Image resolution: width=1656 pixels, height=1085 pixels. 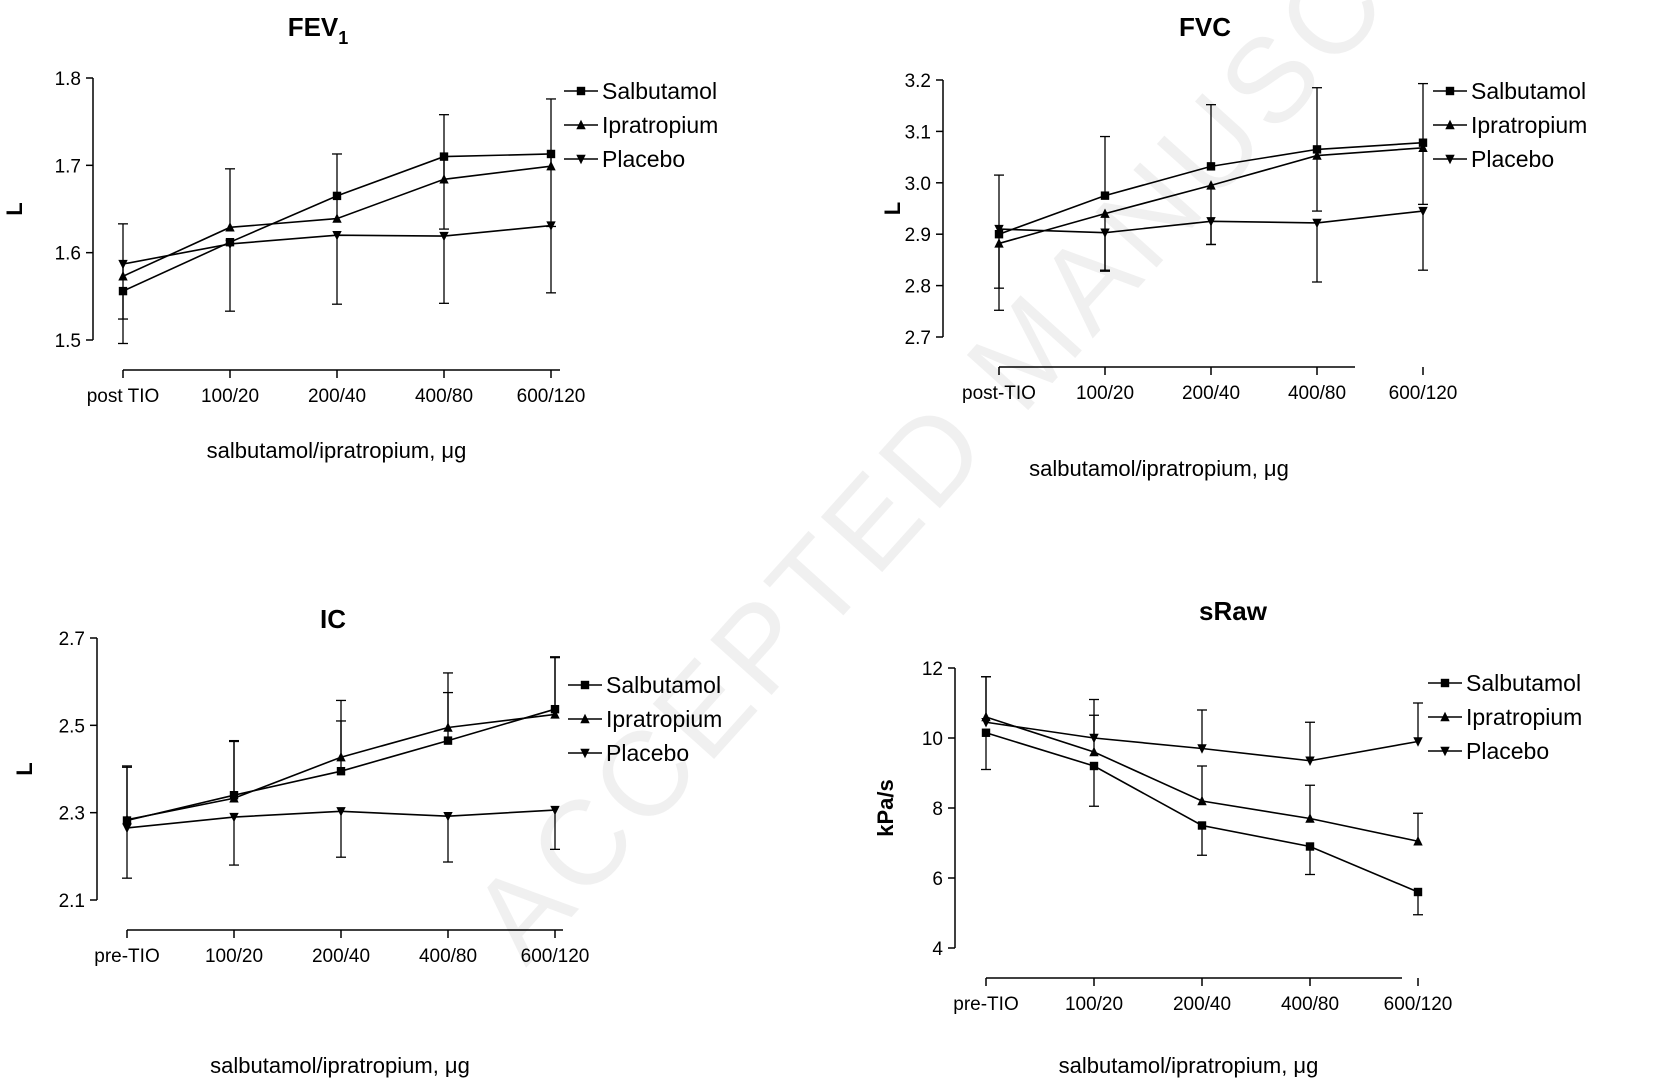 What do you see at coordinates (68, 79) in the screenshot?
I see `y-tick-label: 1.8` at bounding box center [68, 79].